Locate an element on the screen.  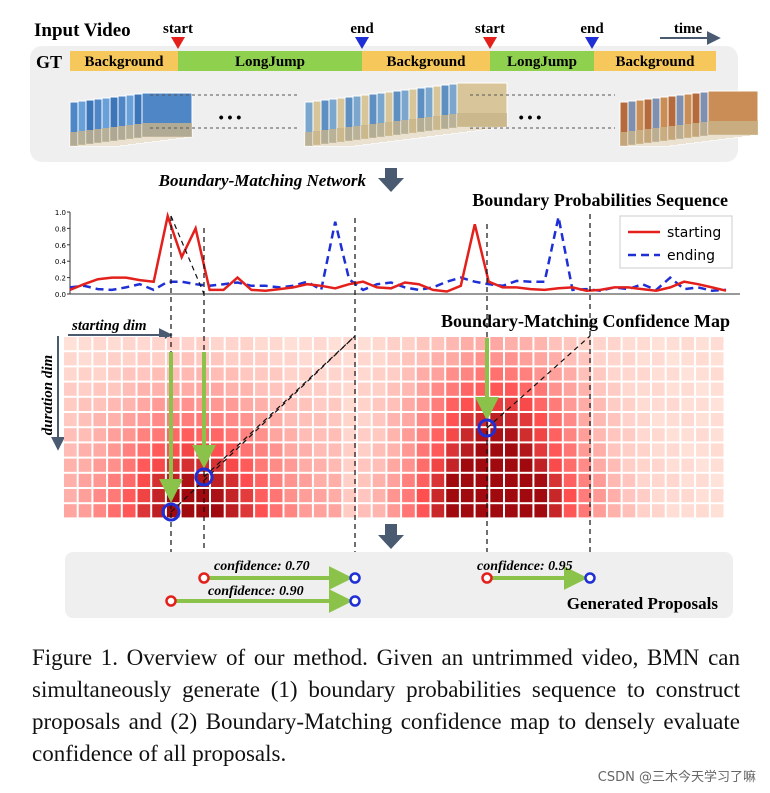
down-arrow-icon is located at coordinates (391, 180).